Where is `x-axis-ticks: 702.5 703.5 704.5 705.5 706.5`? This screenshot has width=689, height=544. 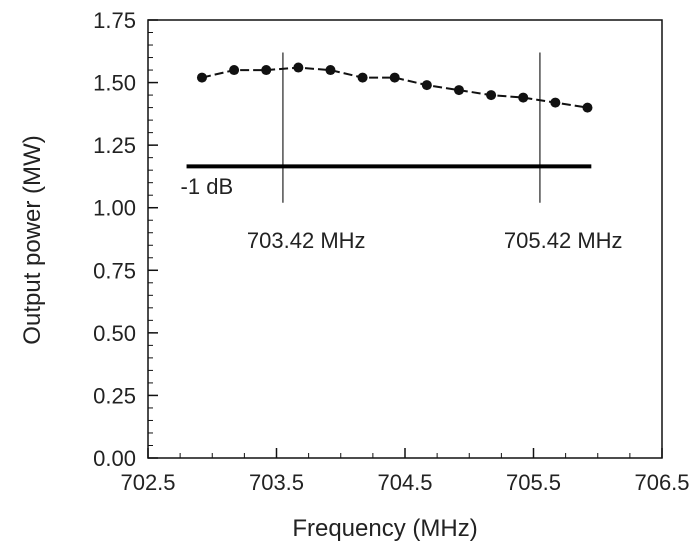 x-axis-ticks: 702.5 703.5 704.5 705.5 706.5 is located at coordinates (404, 471).